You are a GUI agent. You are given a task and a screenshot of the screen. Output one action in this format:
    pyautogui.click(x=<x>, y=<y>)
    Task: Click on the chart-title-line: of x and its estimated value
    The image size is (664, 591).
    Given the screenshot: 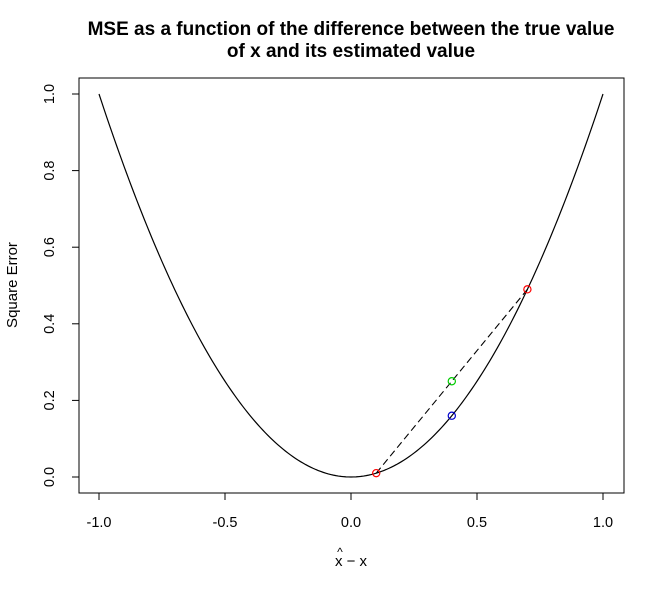 What is the action you would take?
    pyautogui.click(x=351, y=51)
    